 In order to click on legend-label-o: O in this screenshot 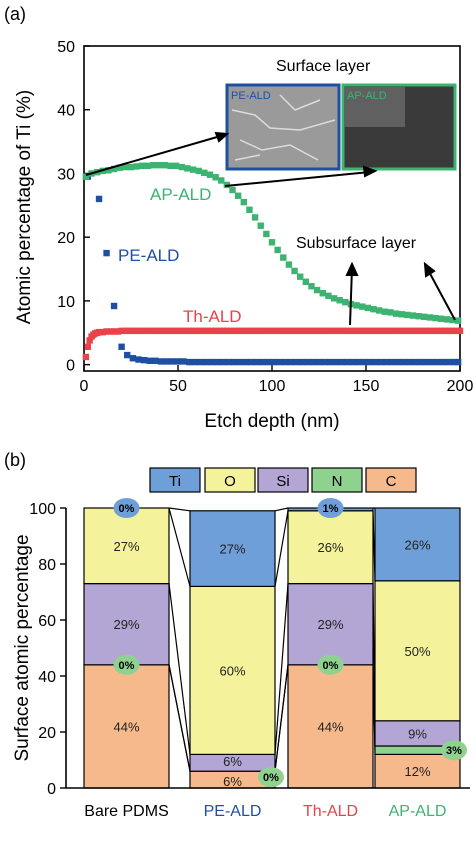, I will do `click(230, 481)`.